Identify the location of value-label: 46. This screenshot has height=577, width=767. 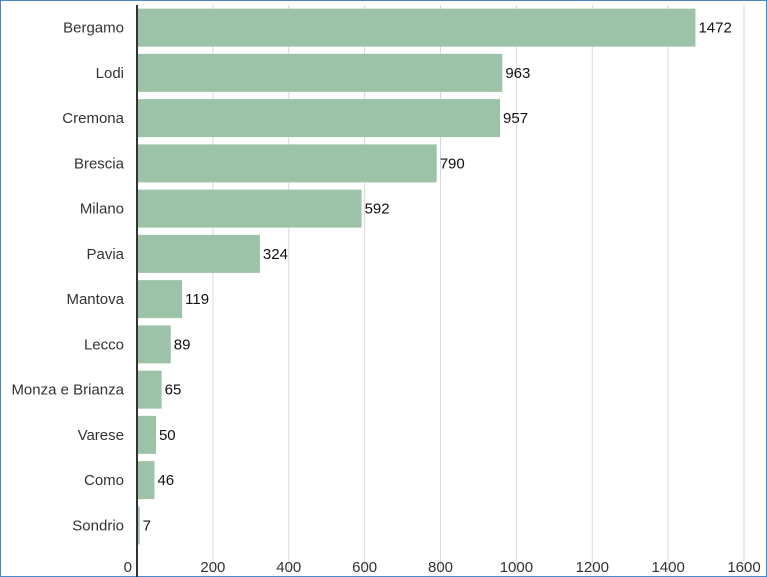
(165, 480).